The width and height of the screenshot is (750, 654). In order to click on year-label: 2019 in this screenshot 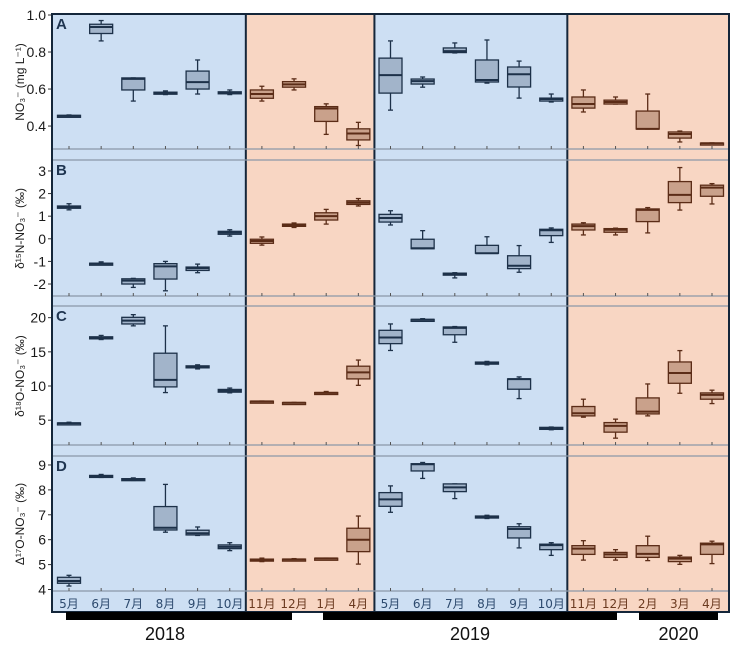, I will do `click(470, 634)`.